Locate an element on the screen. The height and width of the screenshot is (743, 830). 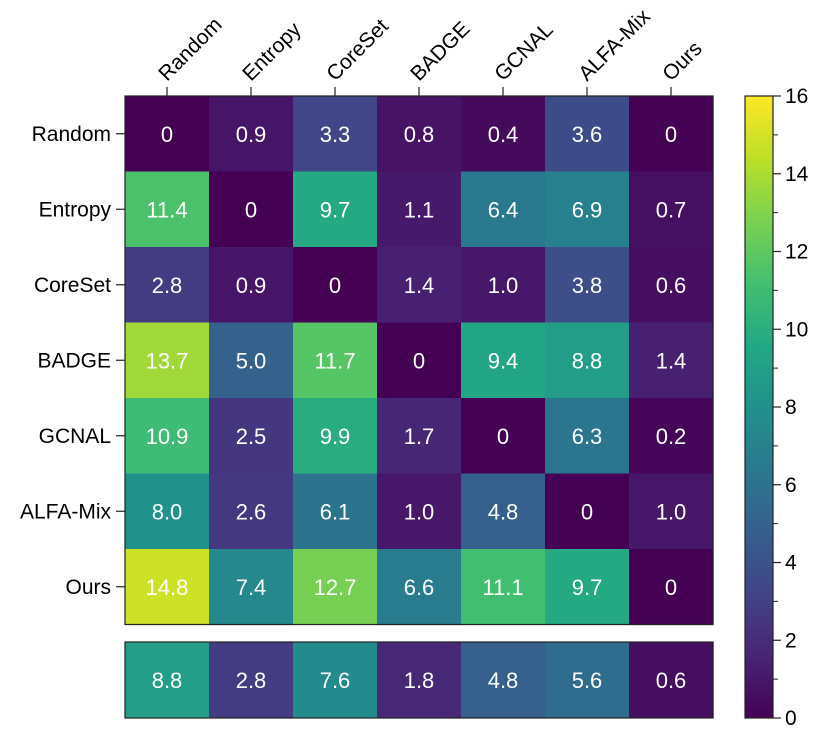
y-tick-label-badge: BADGE is located at coordinates (74, 360).